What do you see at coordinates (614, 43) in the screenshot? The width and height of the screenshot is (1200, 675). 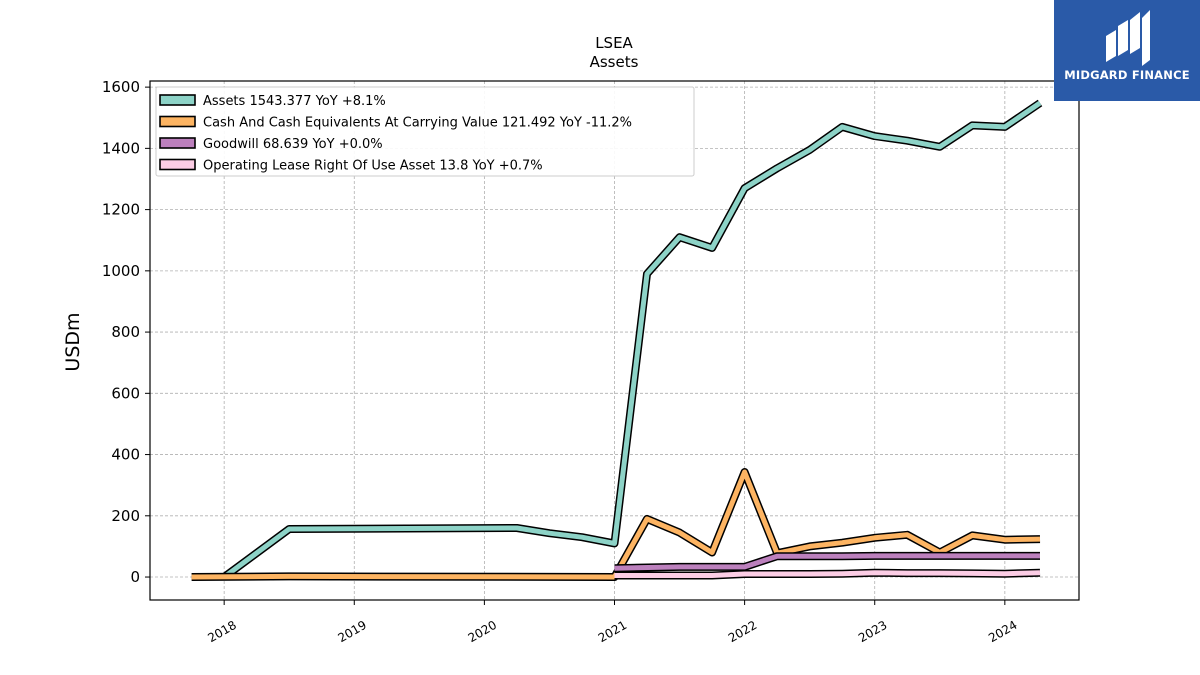 I see `chart-title: LSEA` at bounding box center [614, 43].